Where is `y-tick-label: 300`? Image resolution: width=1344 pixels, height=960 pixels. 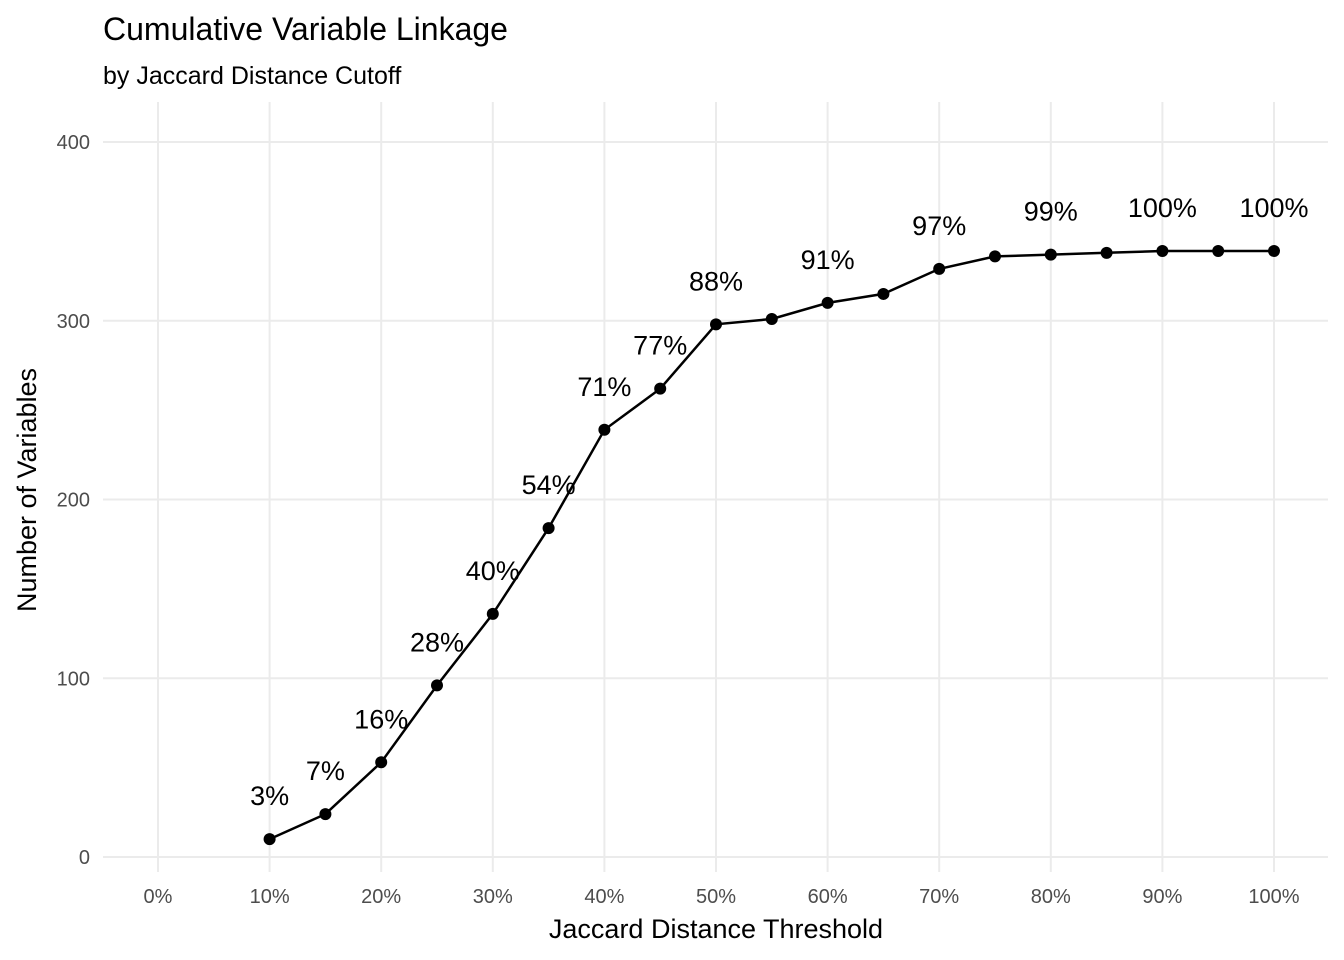 y-tick-label: 300 is located at coordinates (73, 322).